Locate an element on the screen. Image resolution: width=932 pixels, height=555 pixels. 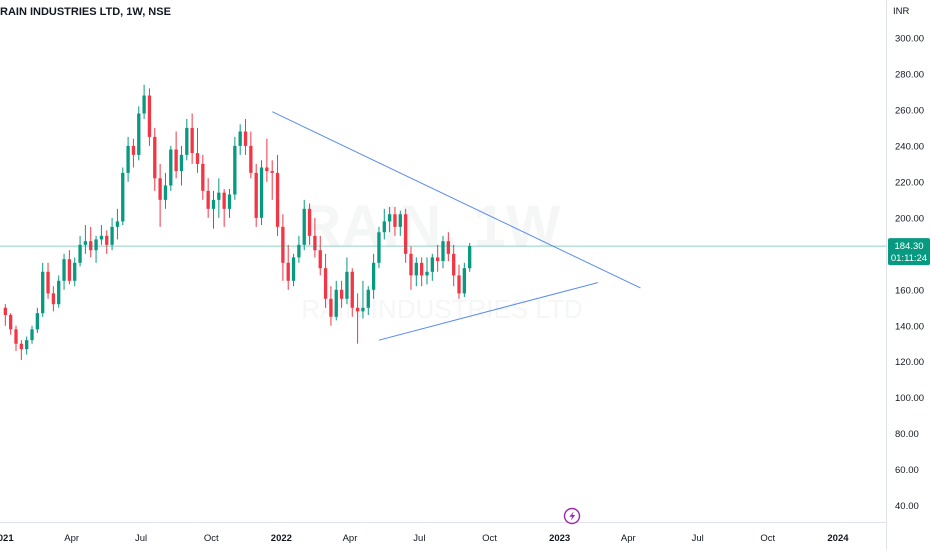
lightning-icon is located at coordinates (572, 516).